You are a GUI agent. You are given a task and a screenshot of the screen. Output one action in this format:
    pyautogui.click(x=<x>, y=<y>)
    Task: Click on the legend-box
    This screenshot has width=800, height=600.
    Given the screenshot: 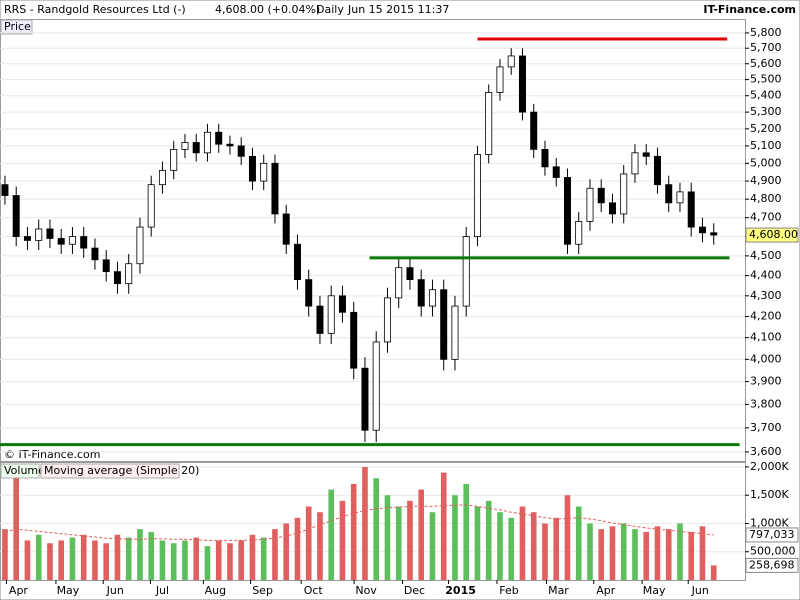 What is the action you would take?
    pyautogui.click(x=20, y=471)
    